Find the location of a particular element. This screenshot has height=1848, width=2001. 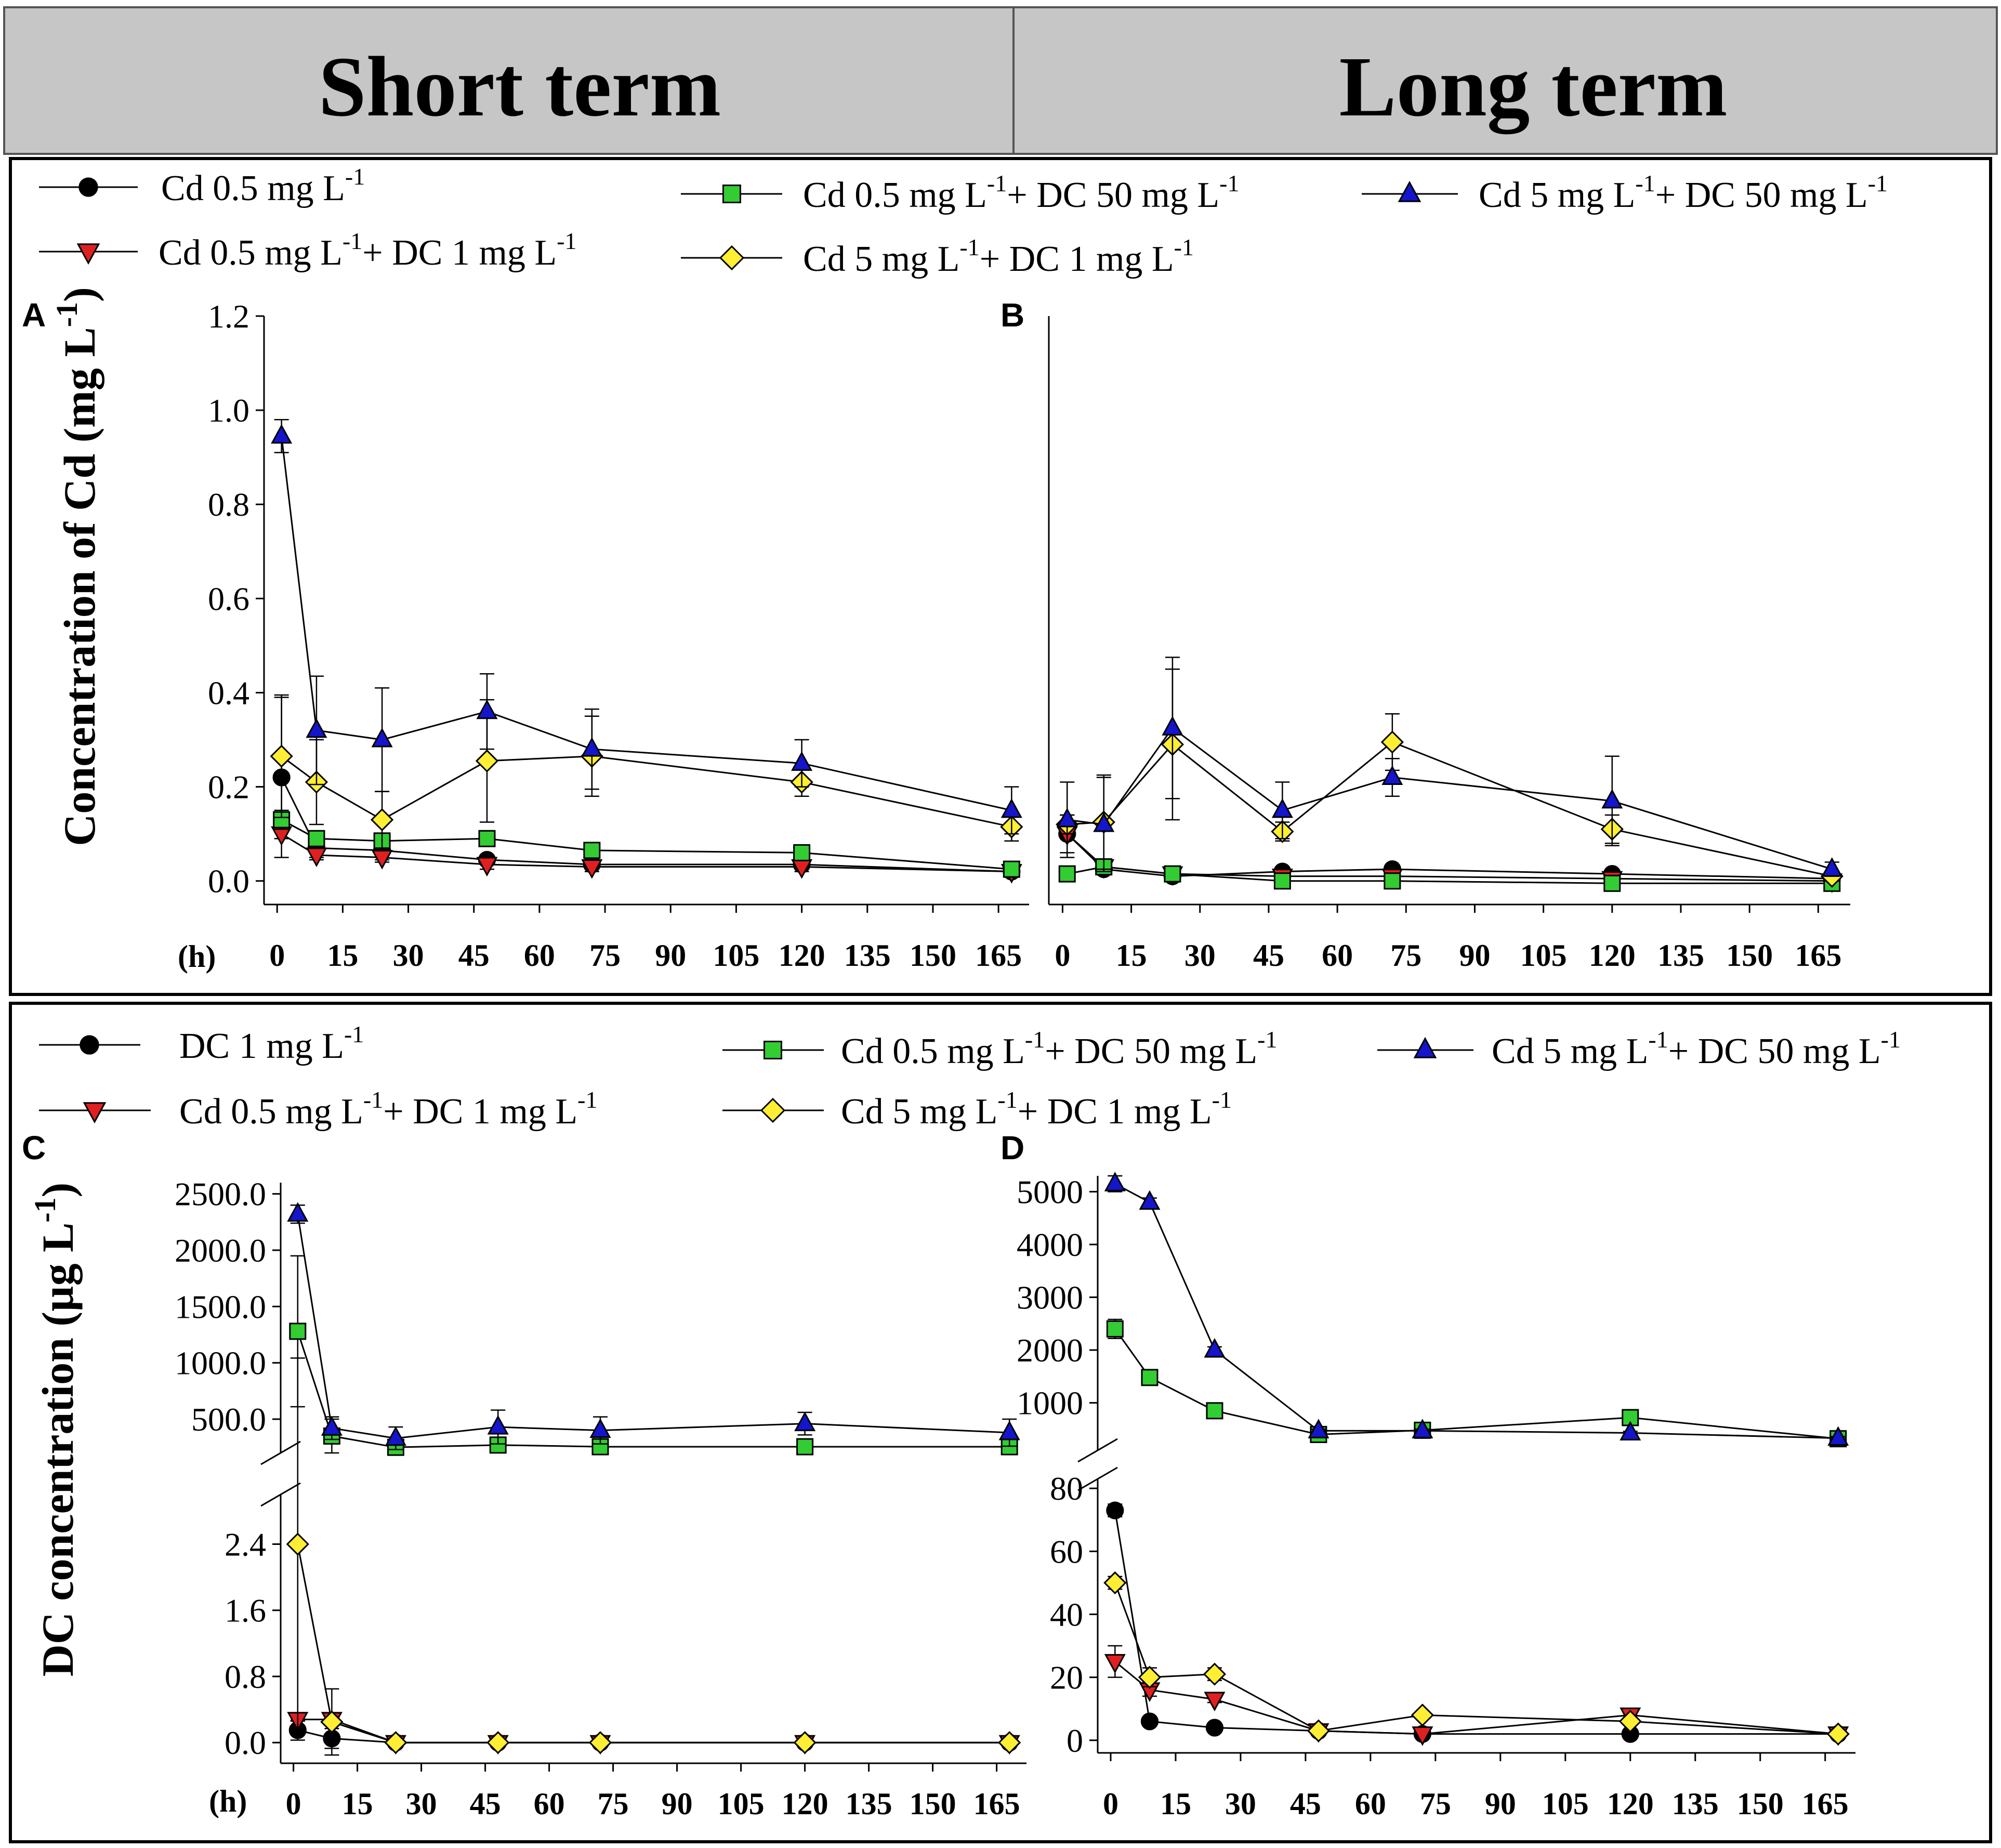

series-line-d-l0 is located at coordinates (1476, 1622).